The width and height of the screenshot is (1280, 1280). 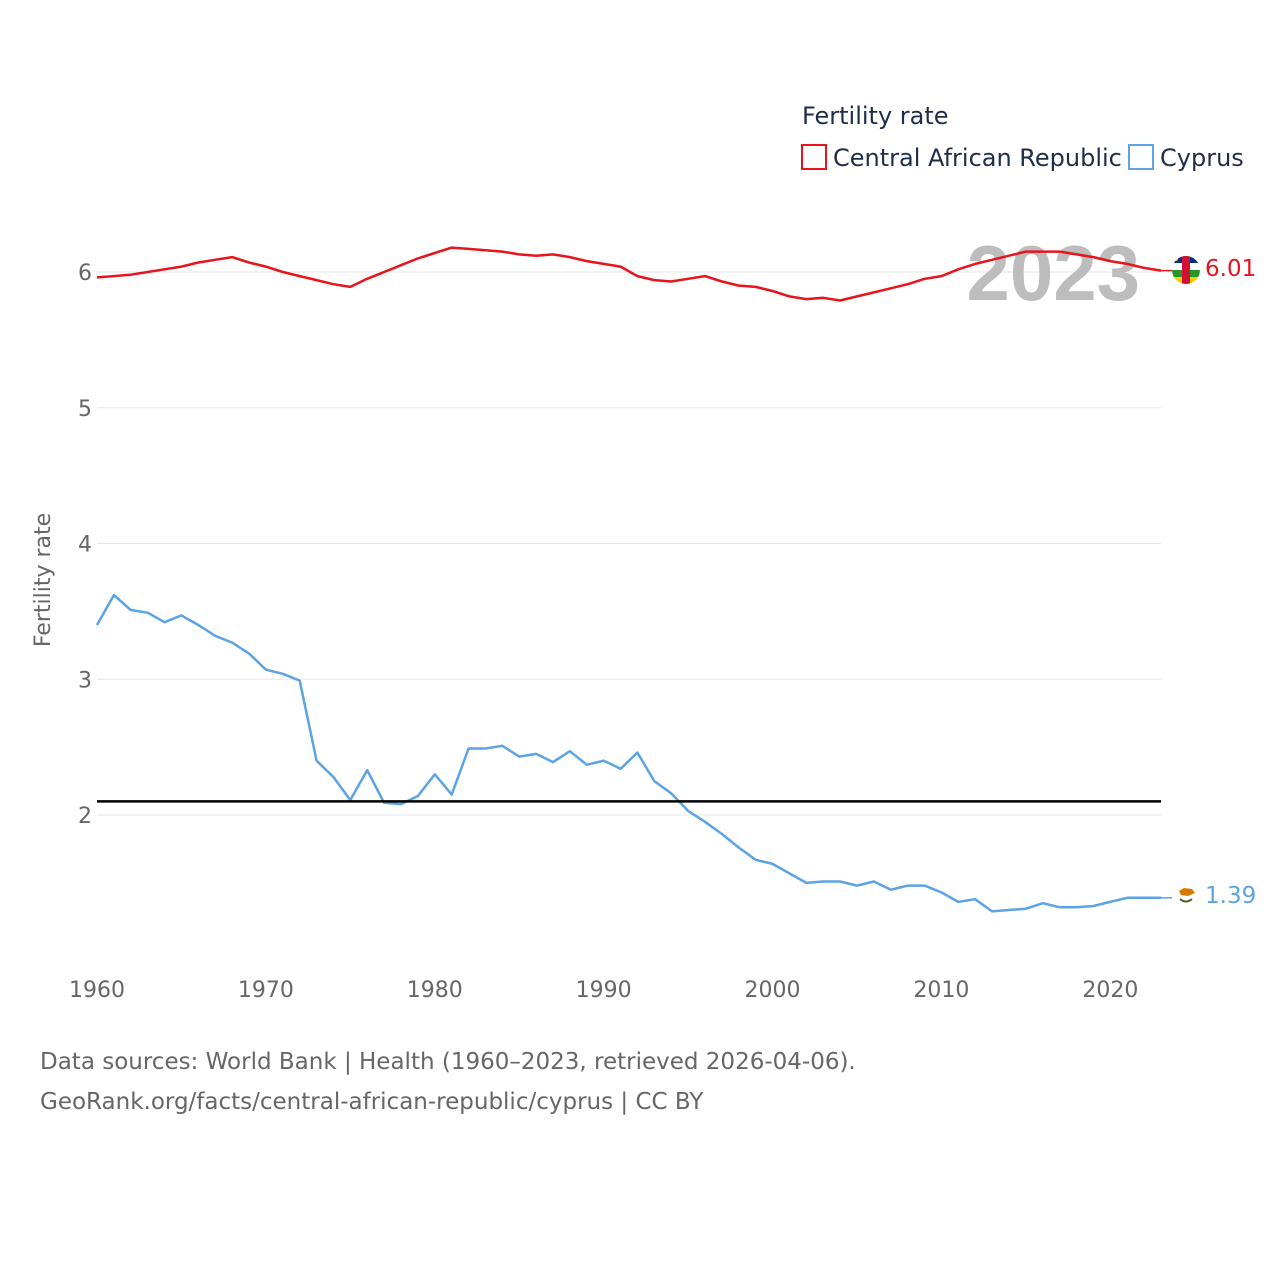 What do you see at coordinates (1141, 157) in the screenshot?
I see `legend-swatch-cyprus` at bounding box center [1141, 157].